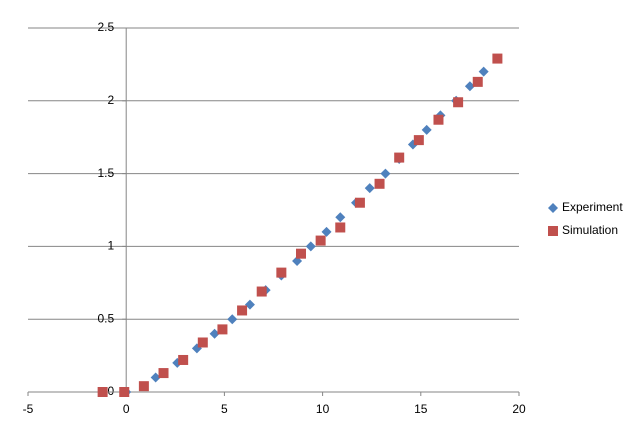  Describe the element at coordinates (106, 27) in the screenshot. I see `y-tick-label: 2.5` at that location.